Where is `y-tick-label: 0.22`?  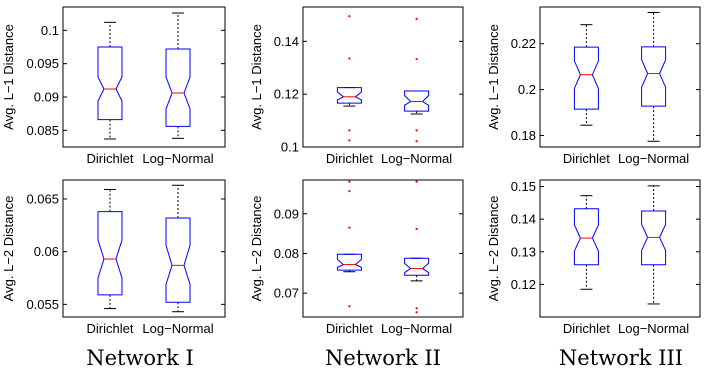
y-tick-label: 0.22 is located at coordinates (523, 43).